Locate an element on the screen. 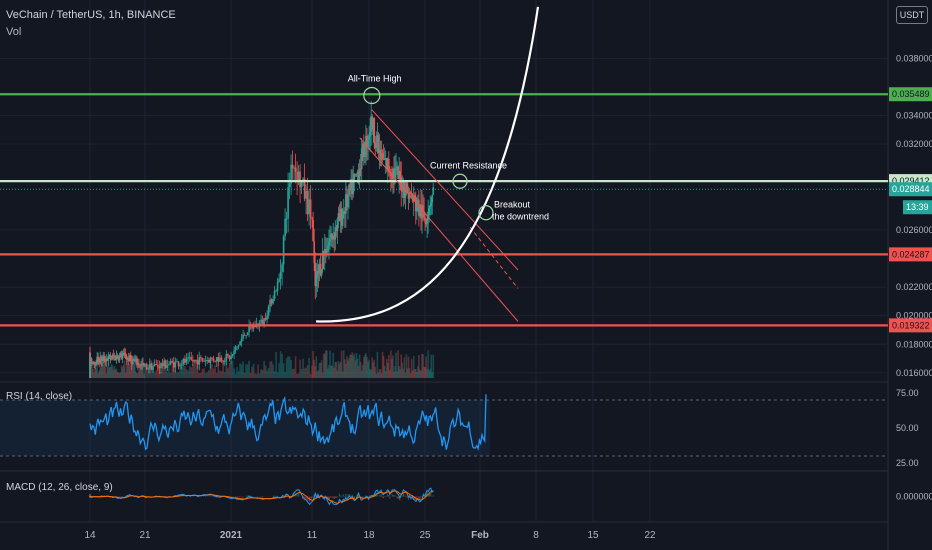 The height and width of the screenshot is (550, 932). price-tick-label: 0.032000 is located at coordinates (914, 144).